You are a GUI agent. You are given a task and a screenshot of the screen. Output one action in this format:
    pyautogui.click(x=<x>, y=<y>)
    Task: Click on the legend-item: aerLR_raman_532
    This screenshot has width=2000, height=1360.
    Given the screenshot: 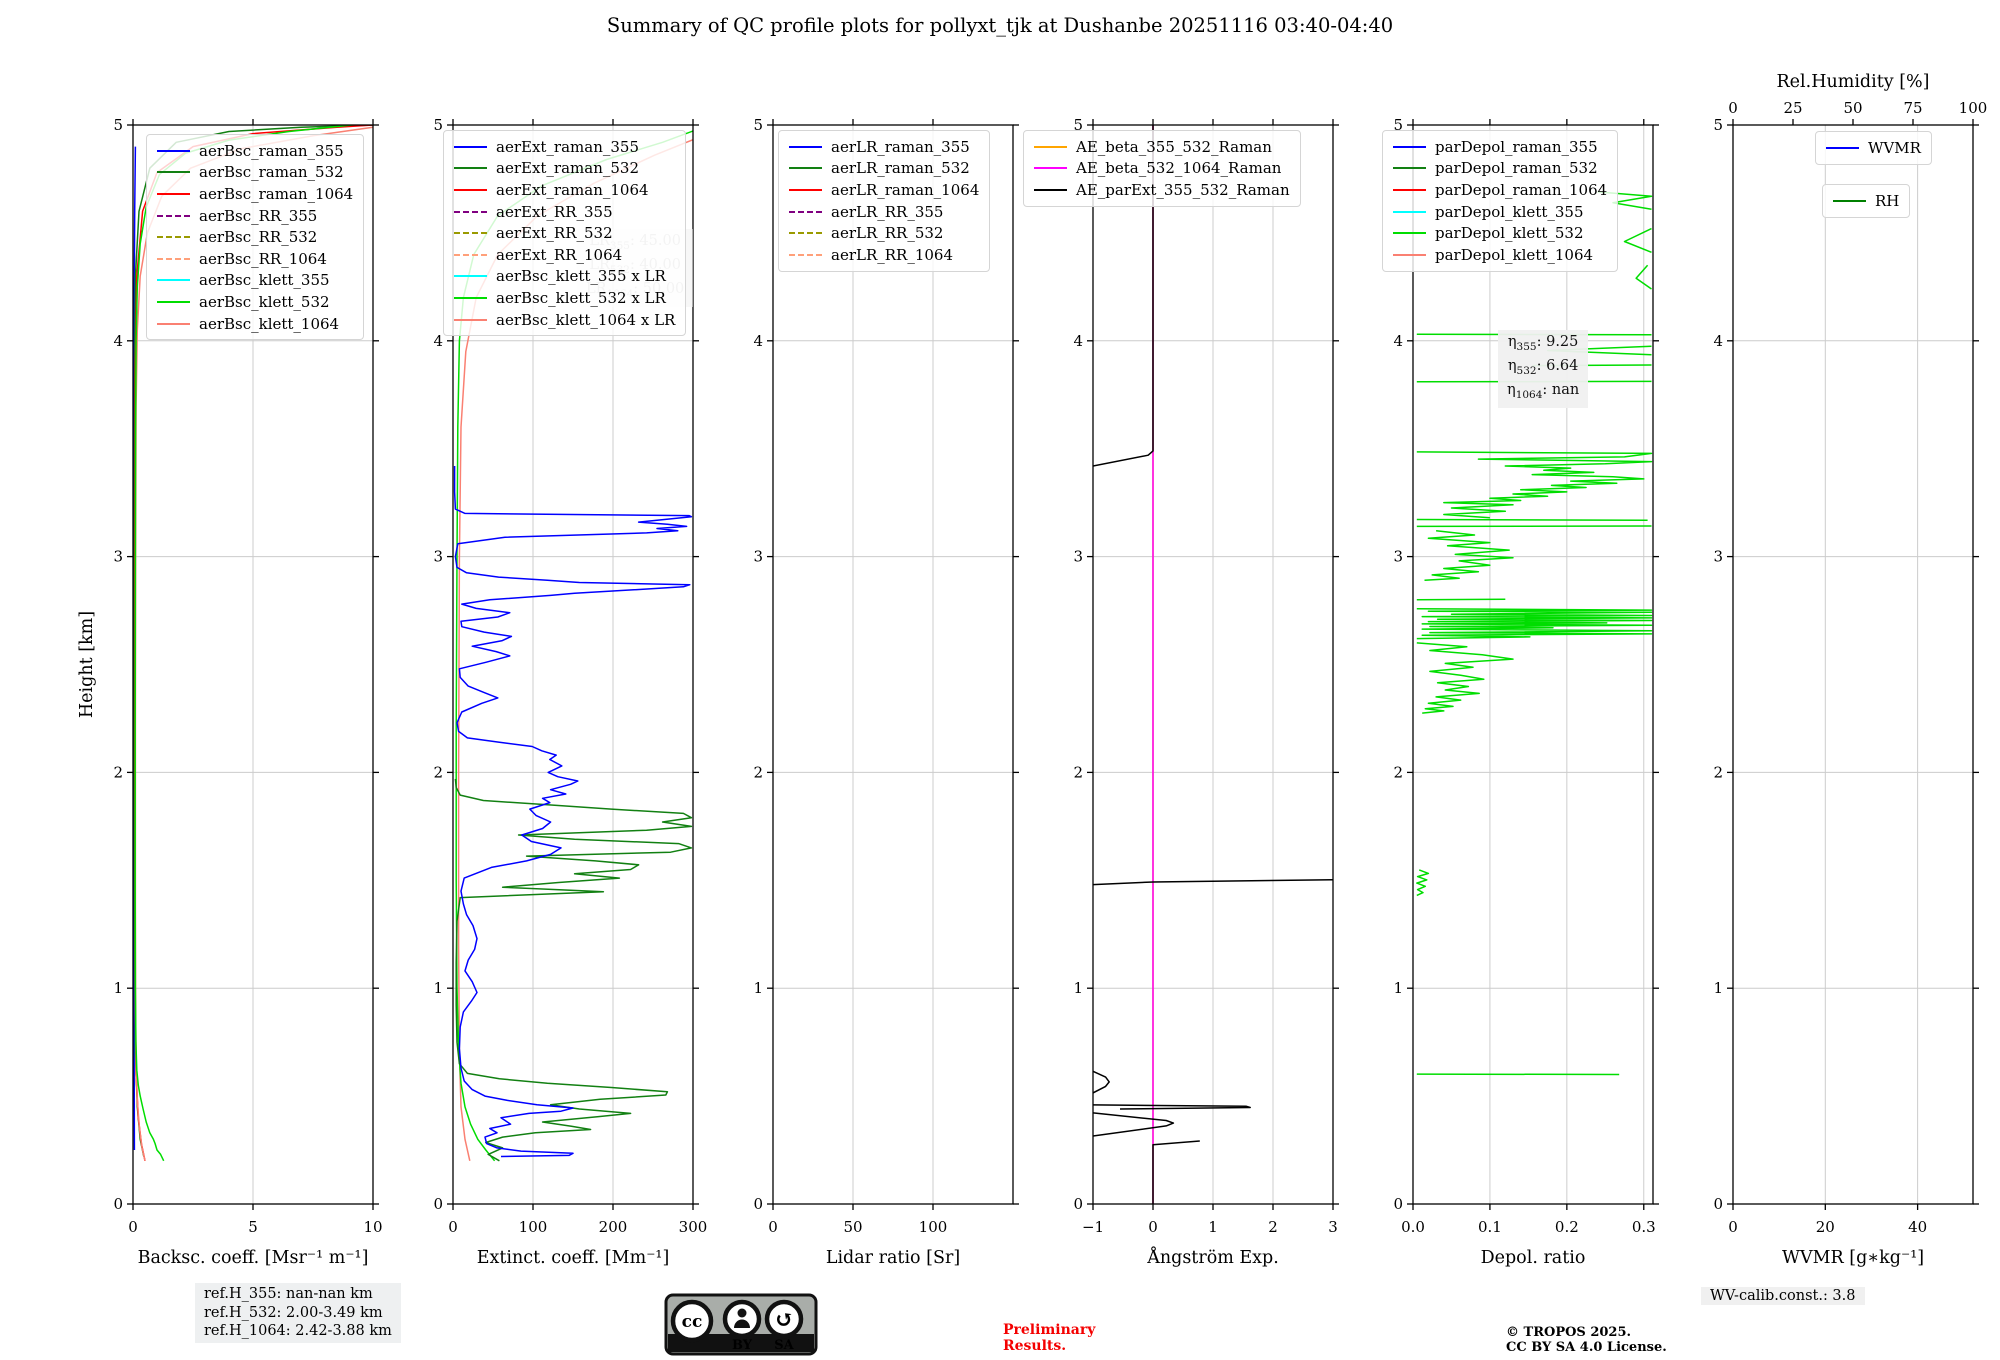 What is the action you would take?
    pyautogui.click(x=884, y=169)
    